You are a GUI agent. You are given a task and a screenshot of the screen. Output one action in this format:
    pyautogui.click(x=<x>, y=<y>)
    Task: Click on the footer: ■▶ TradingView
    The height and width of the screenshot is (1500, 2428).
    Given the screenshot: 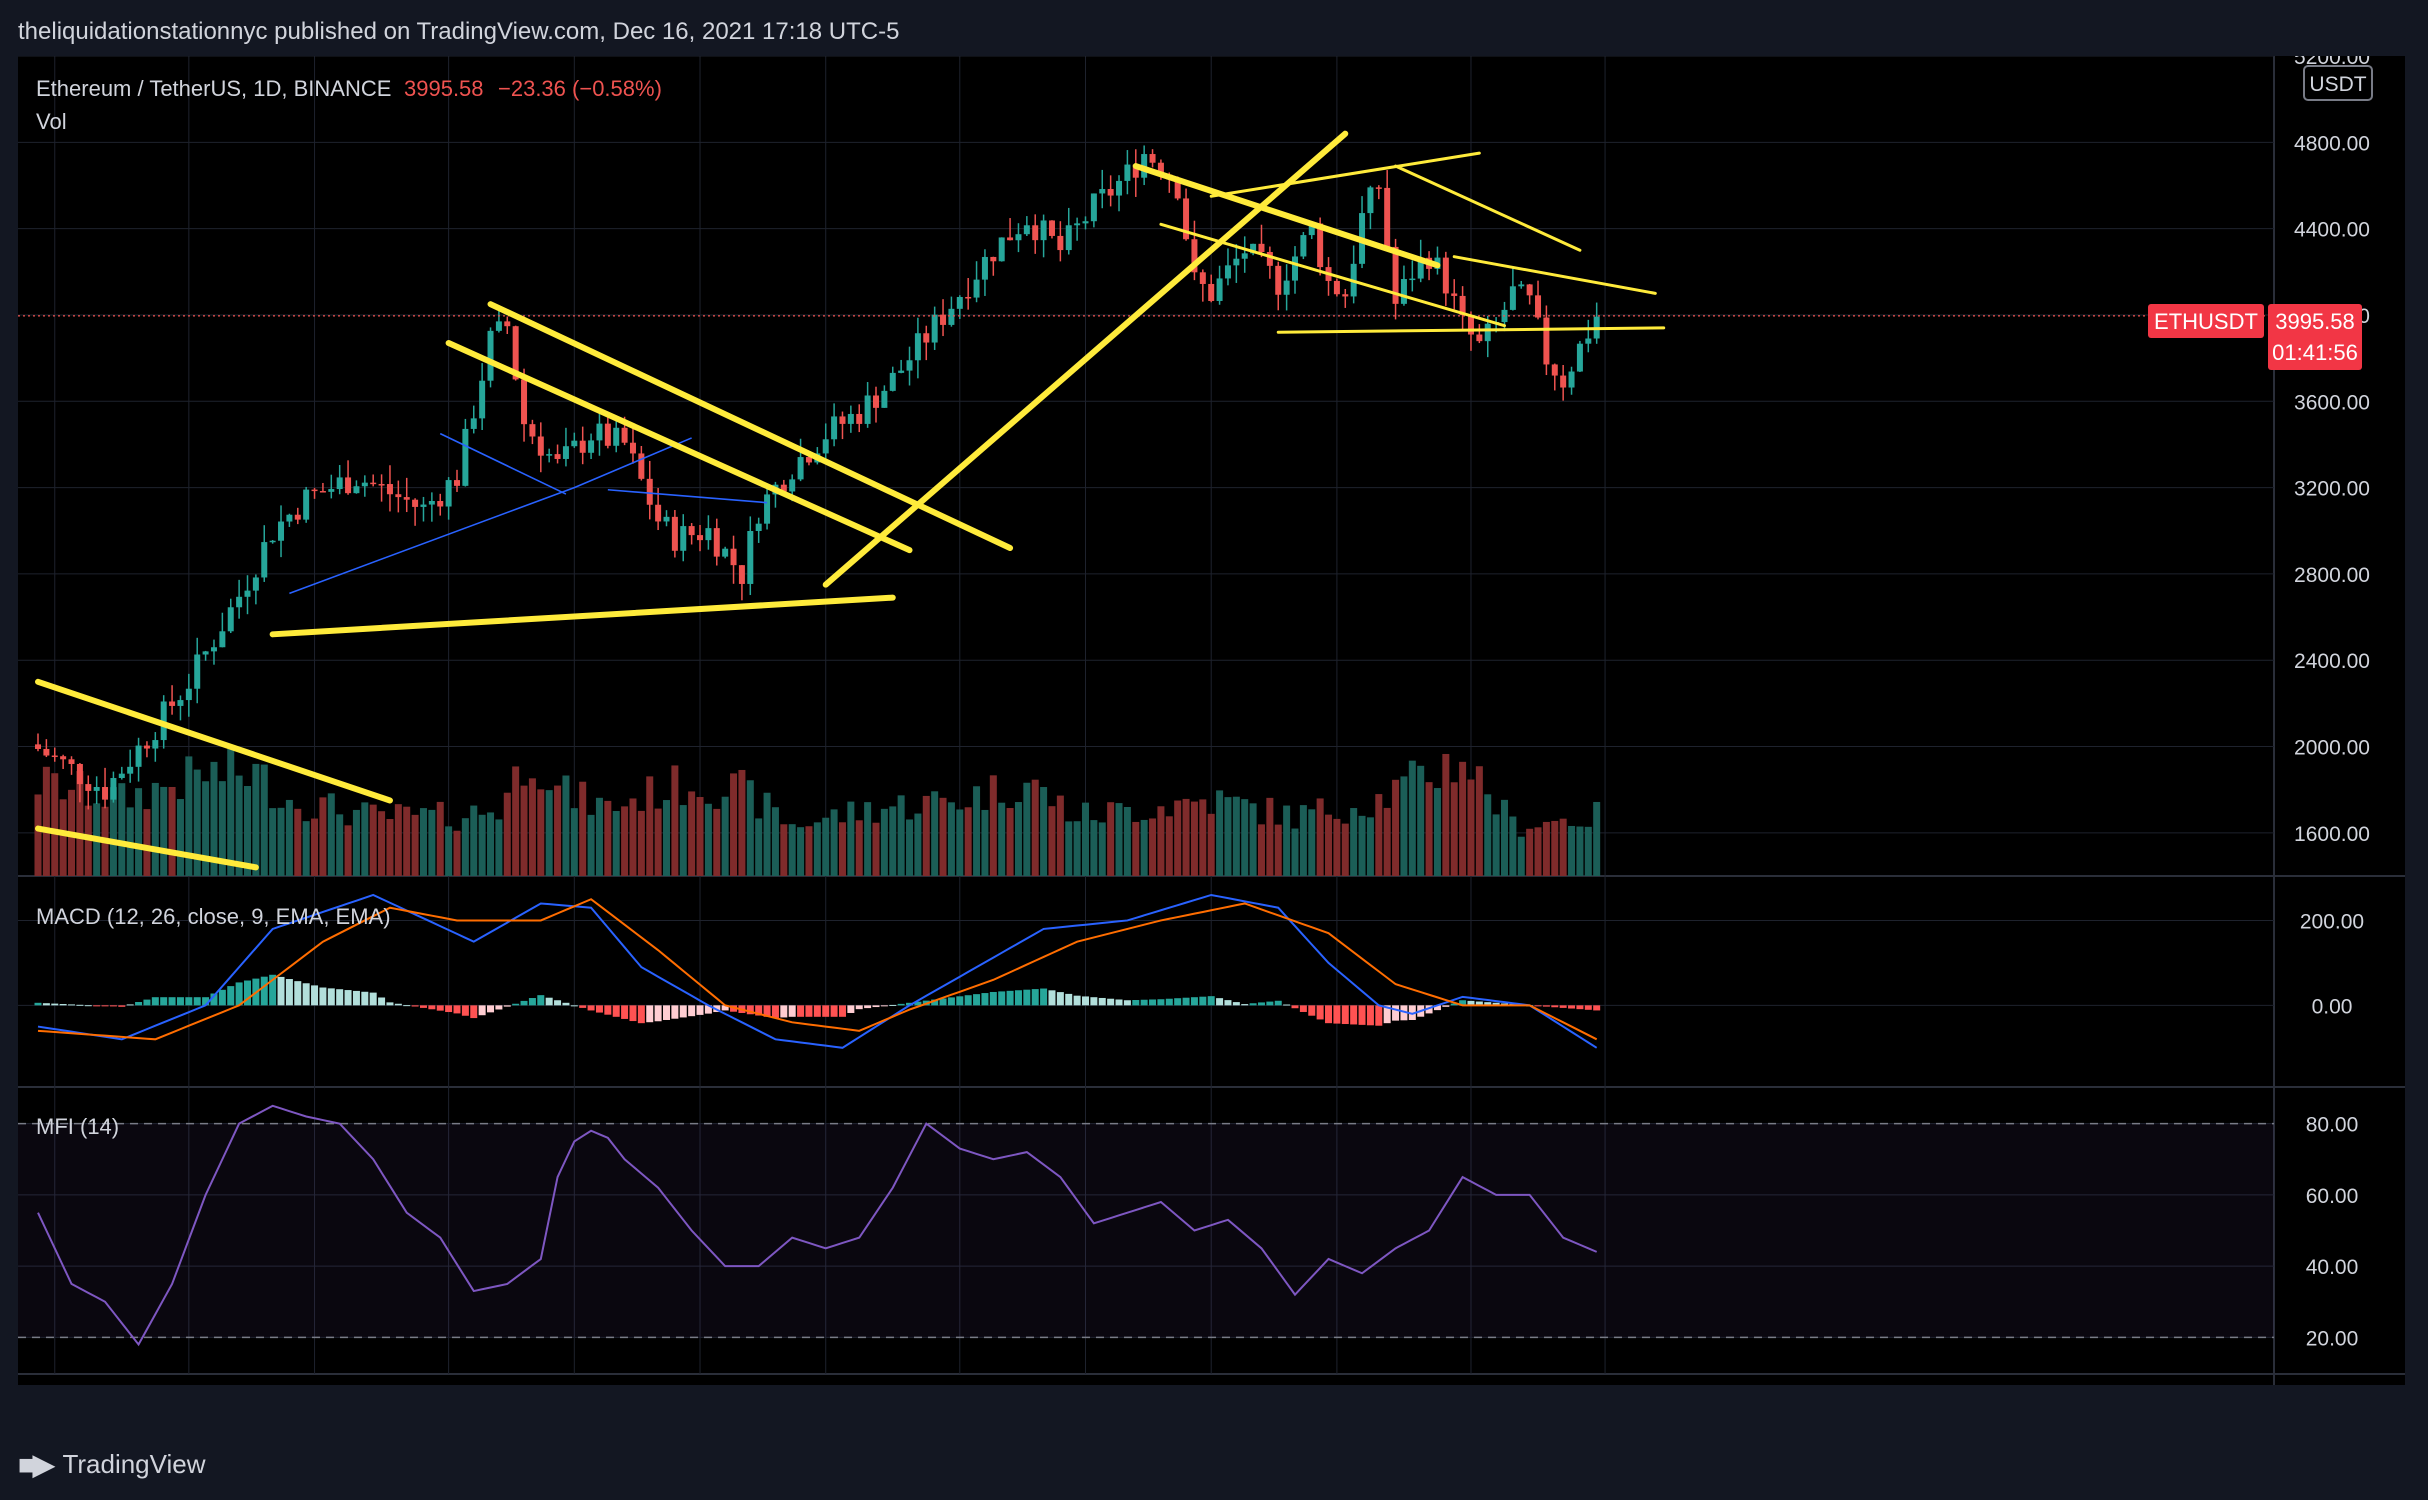 What is the action you would take?
    pyautogui.click(x=112, y=1464)
    